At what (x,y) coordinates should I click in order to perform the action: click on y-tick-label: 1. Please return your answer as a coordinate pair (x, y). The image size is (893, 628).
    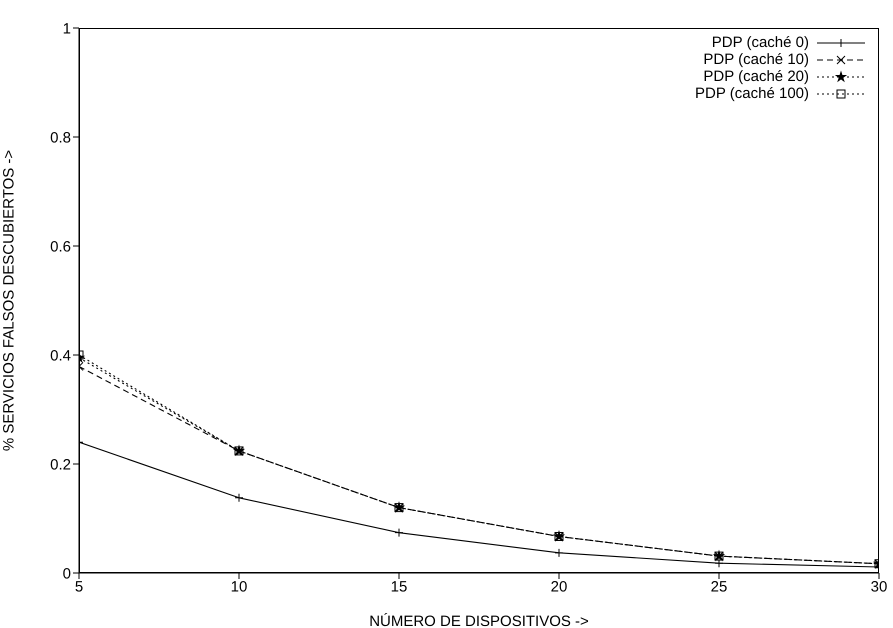
    Looking at the image, I should click on (66, 29).